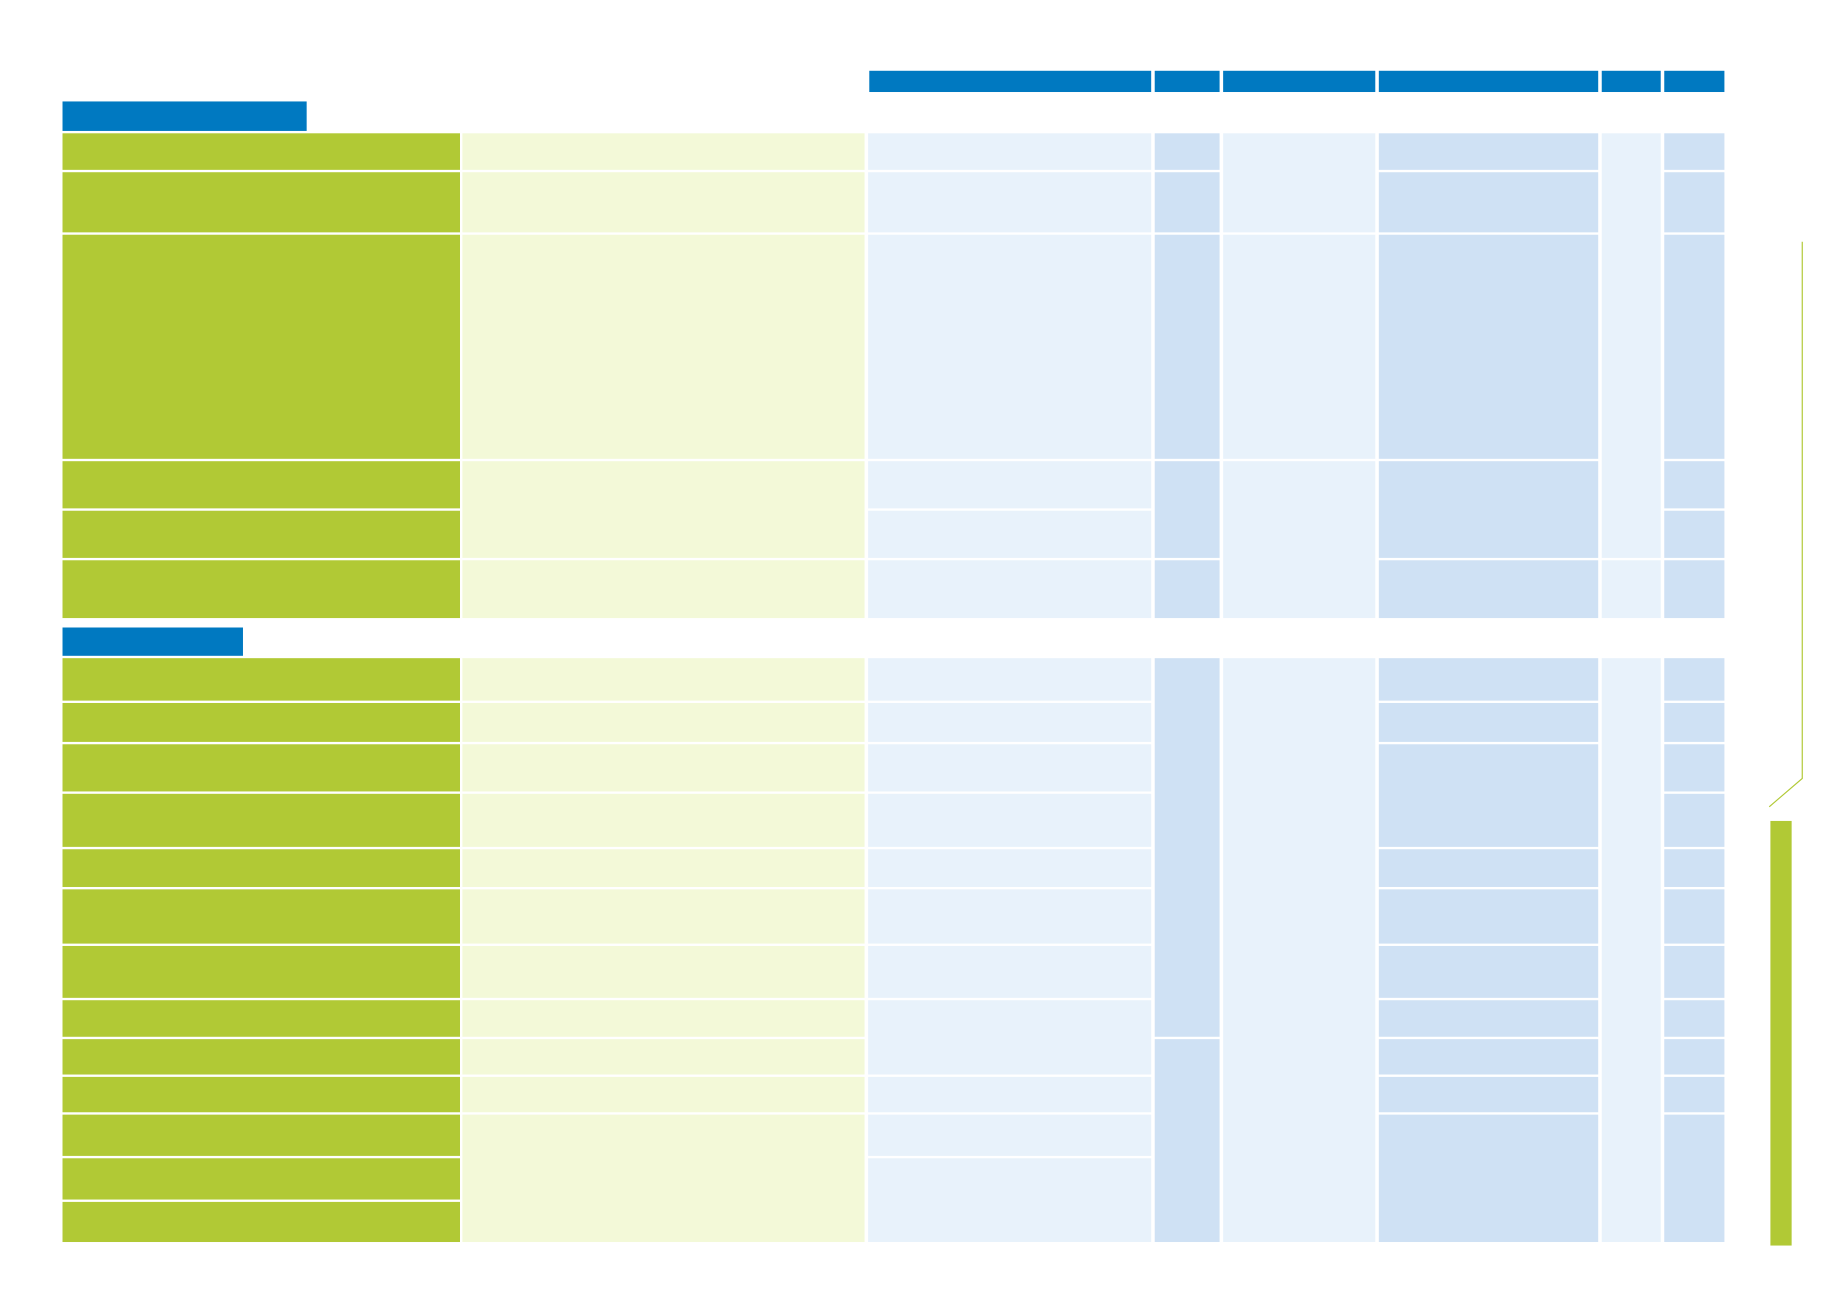 This screenshot has width=1840, height=1301. What do you see at coordinates (1785, 524) in the screenshot?
I see `side-bracket` at bounding box center [1785, 524].